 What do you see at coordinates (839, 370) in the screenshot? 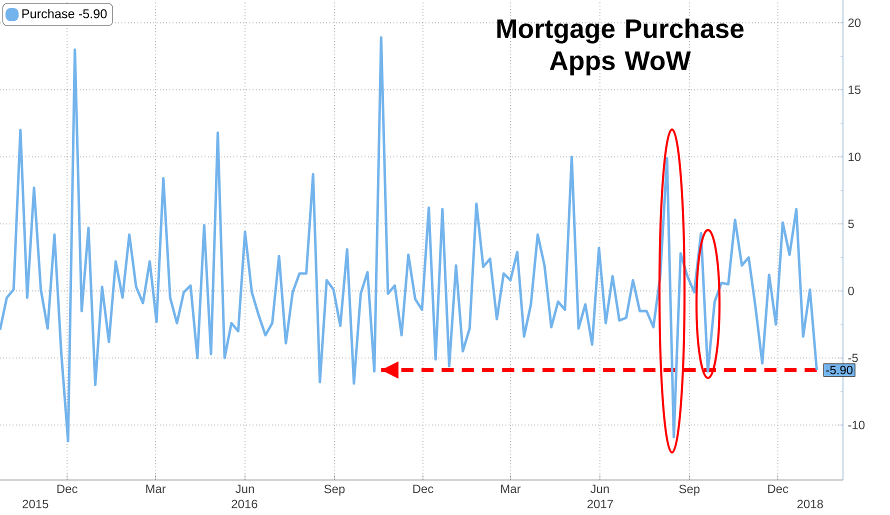
I see `data-label: -5.90` at bounding box center [839, 370].